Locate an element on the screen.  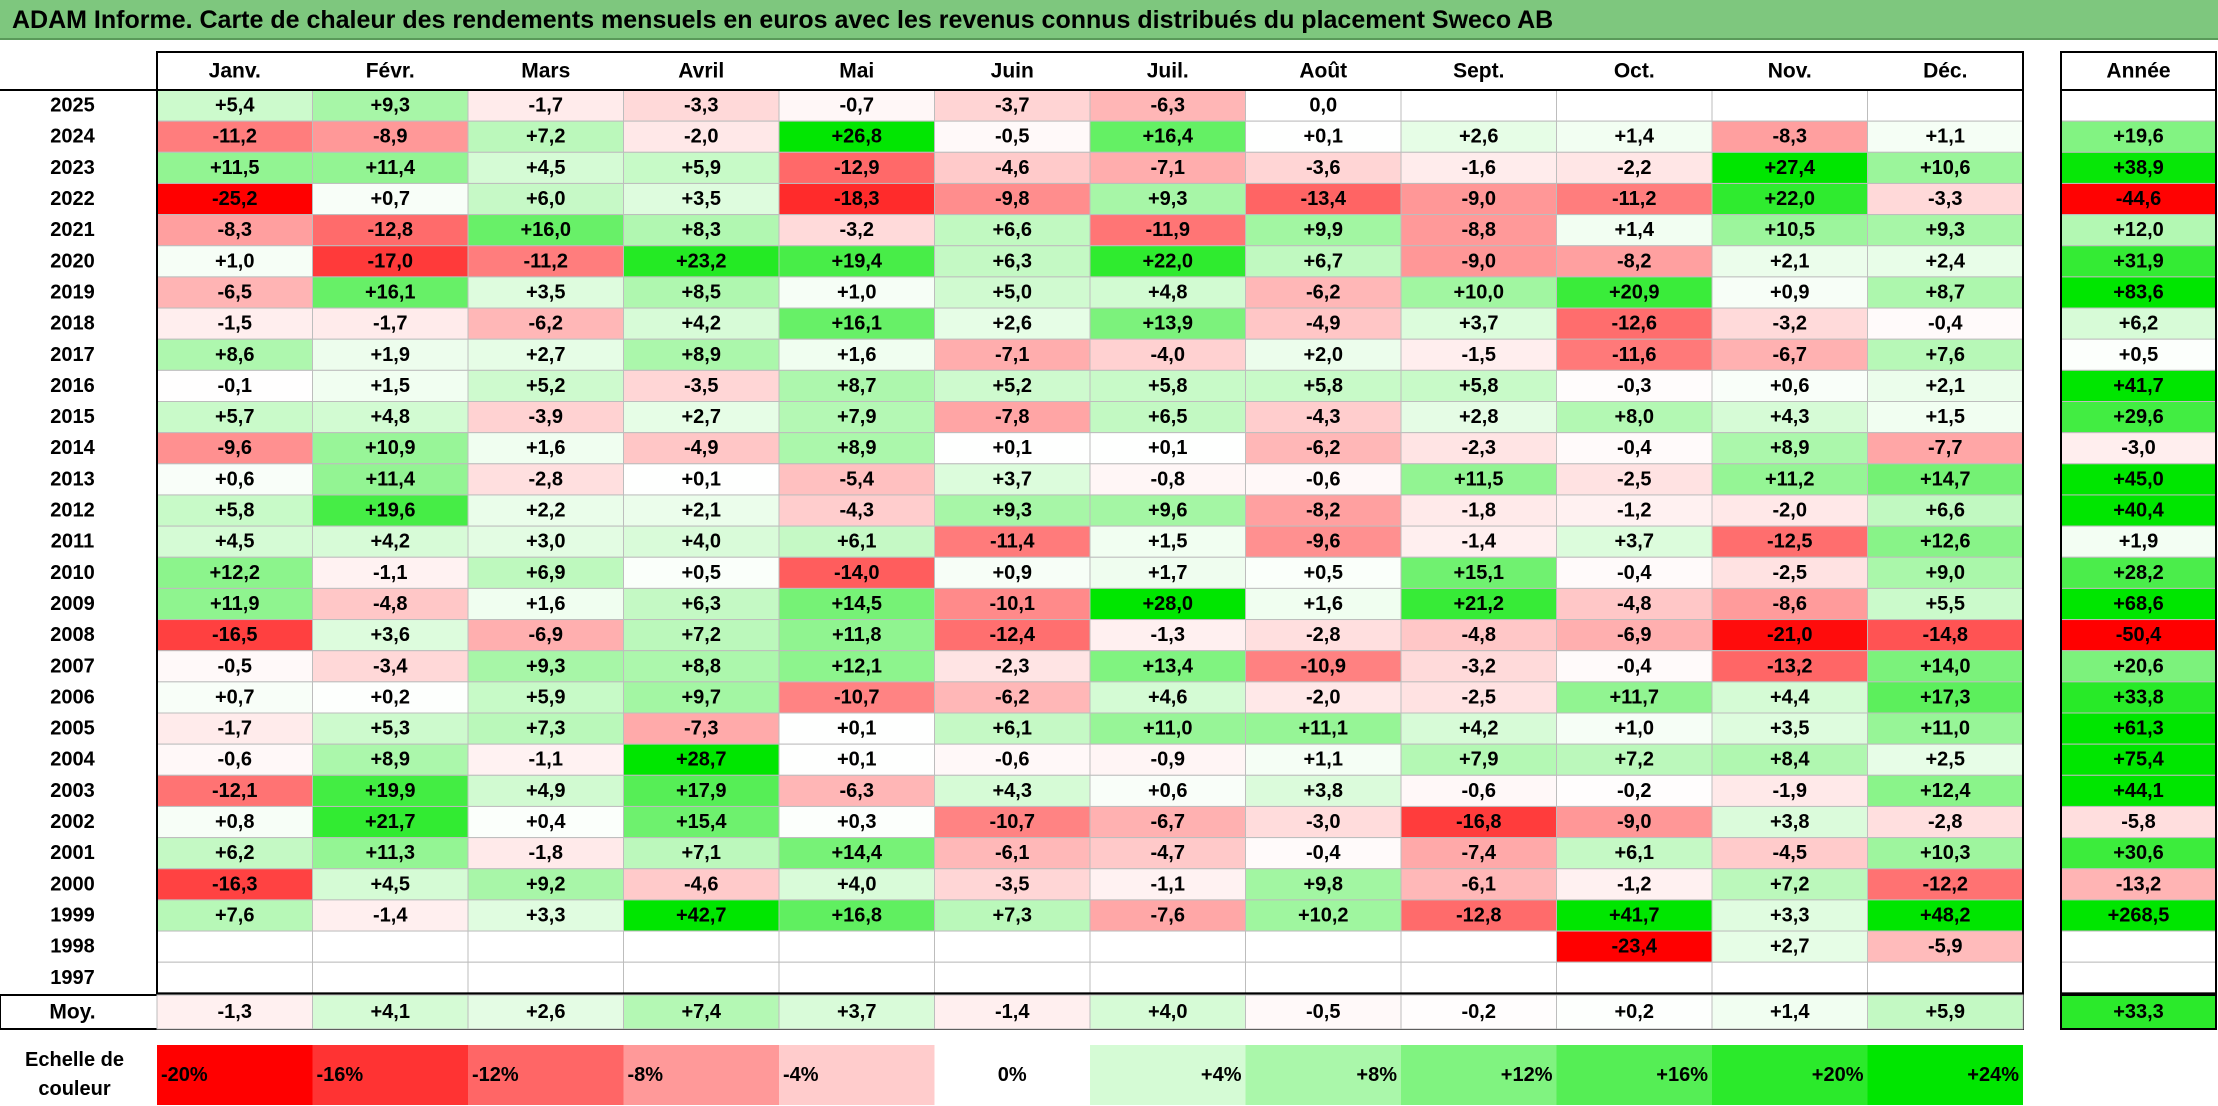
row-year-label: 2022 is located at coordinates (72, 199).